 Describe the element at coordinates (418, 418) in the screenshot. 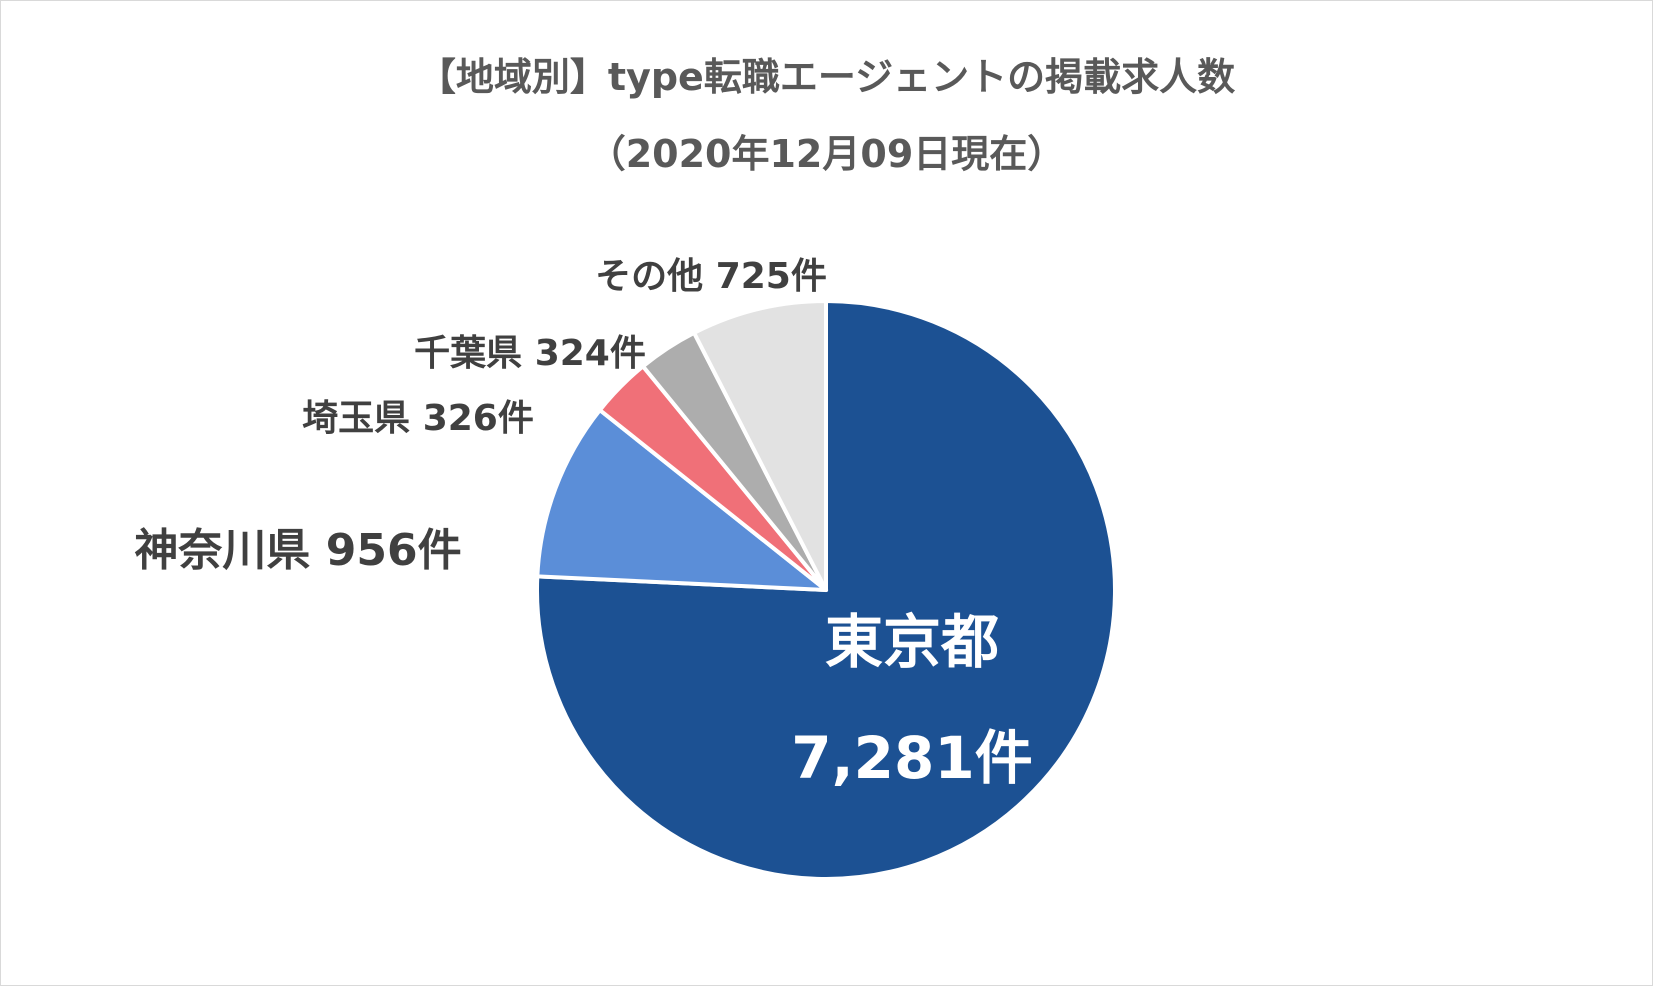

I see `data-label-3: 埼玉県 326件` at that location.